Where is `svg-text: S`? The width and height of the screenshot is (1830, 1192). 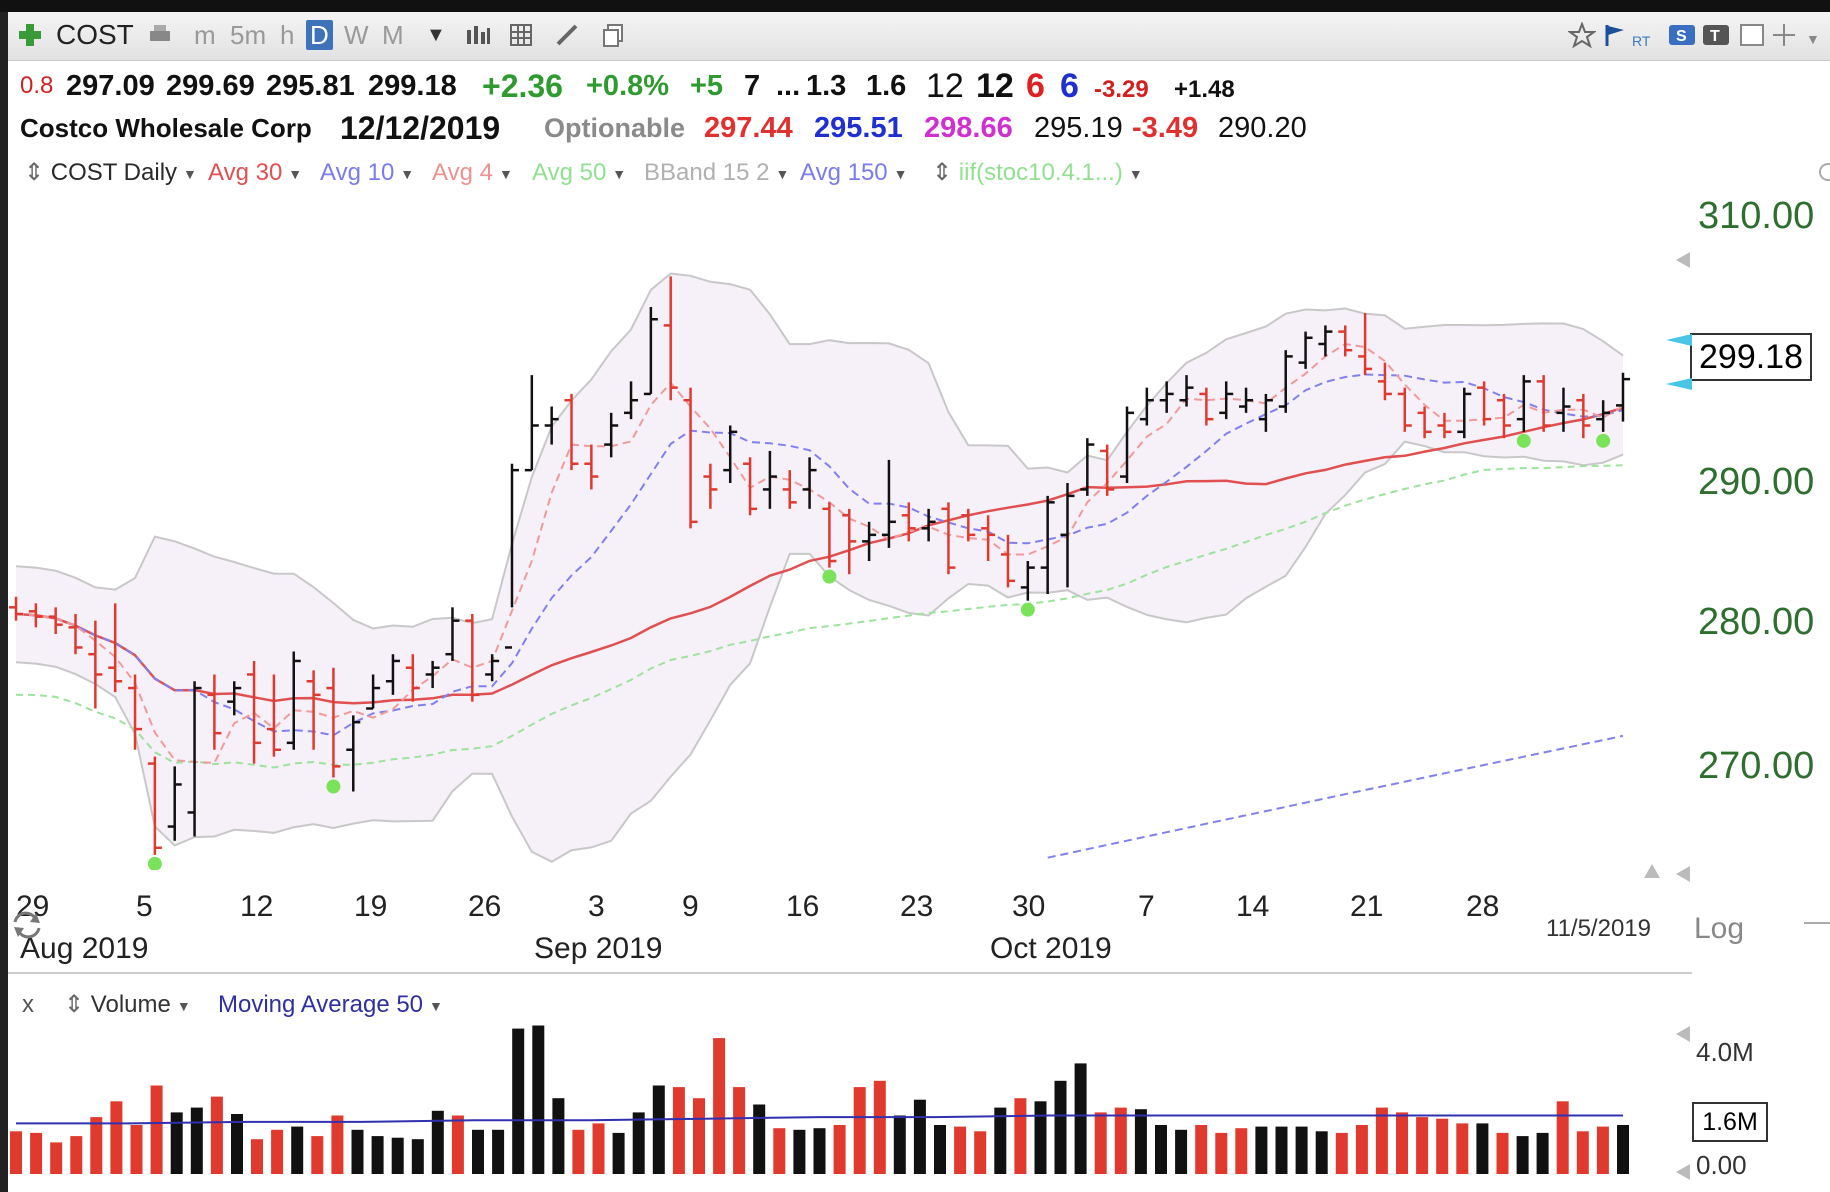 svg-text: S is located at coordinates (1681, 36).